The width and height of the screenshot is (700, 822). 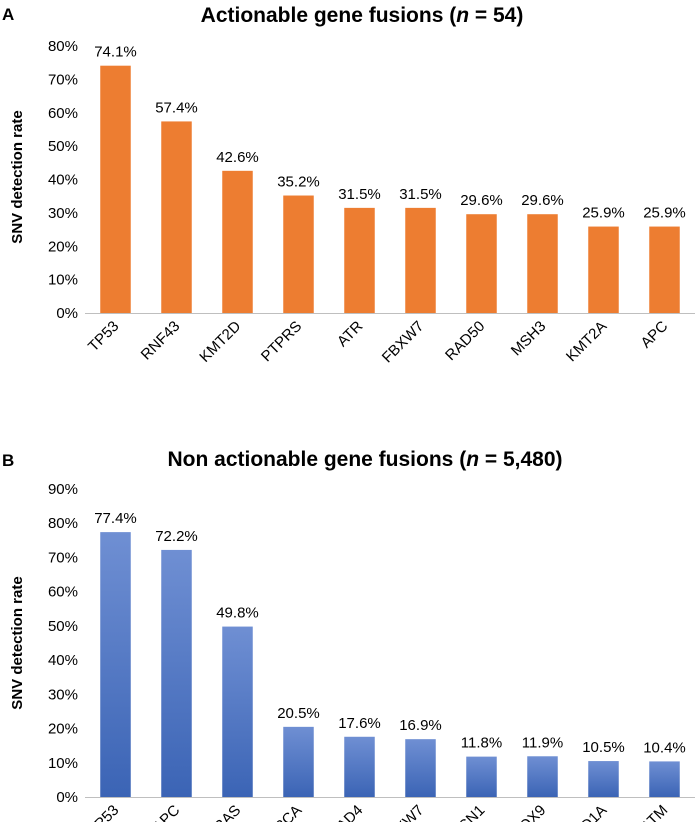 I want to click on b-x-tick-label: ARID1A, so click(x=585, y=812).